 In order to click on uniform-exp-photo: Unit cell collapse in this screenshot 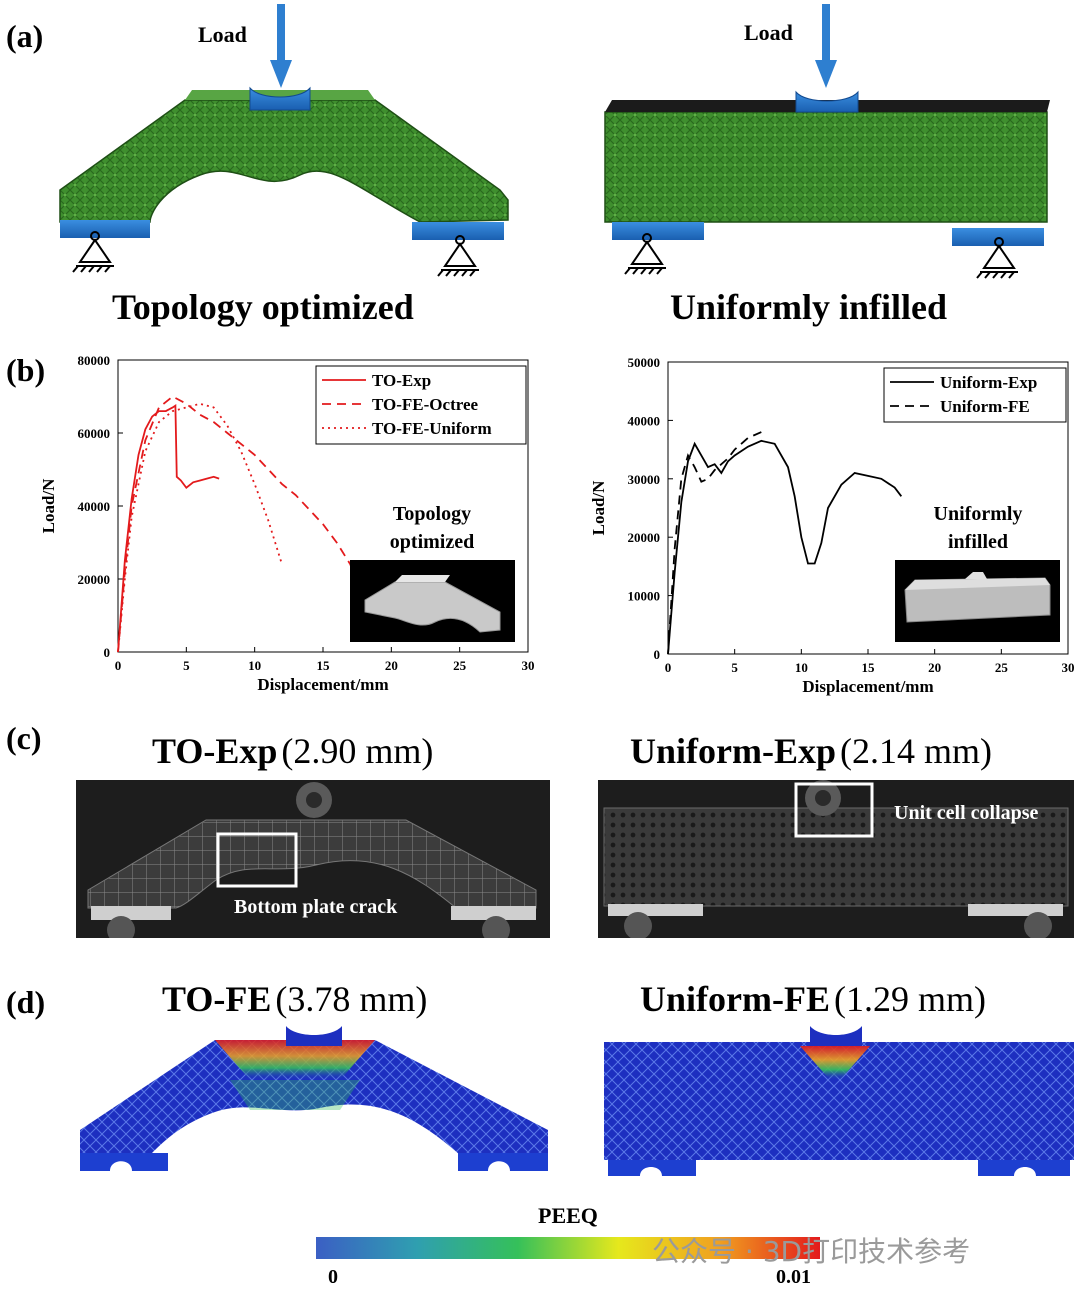, I will do `click(836, 859)`.